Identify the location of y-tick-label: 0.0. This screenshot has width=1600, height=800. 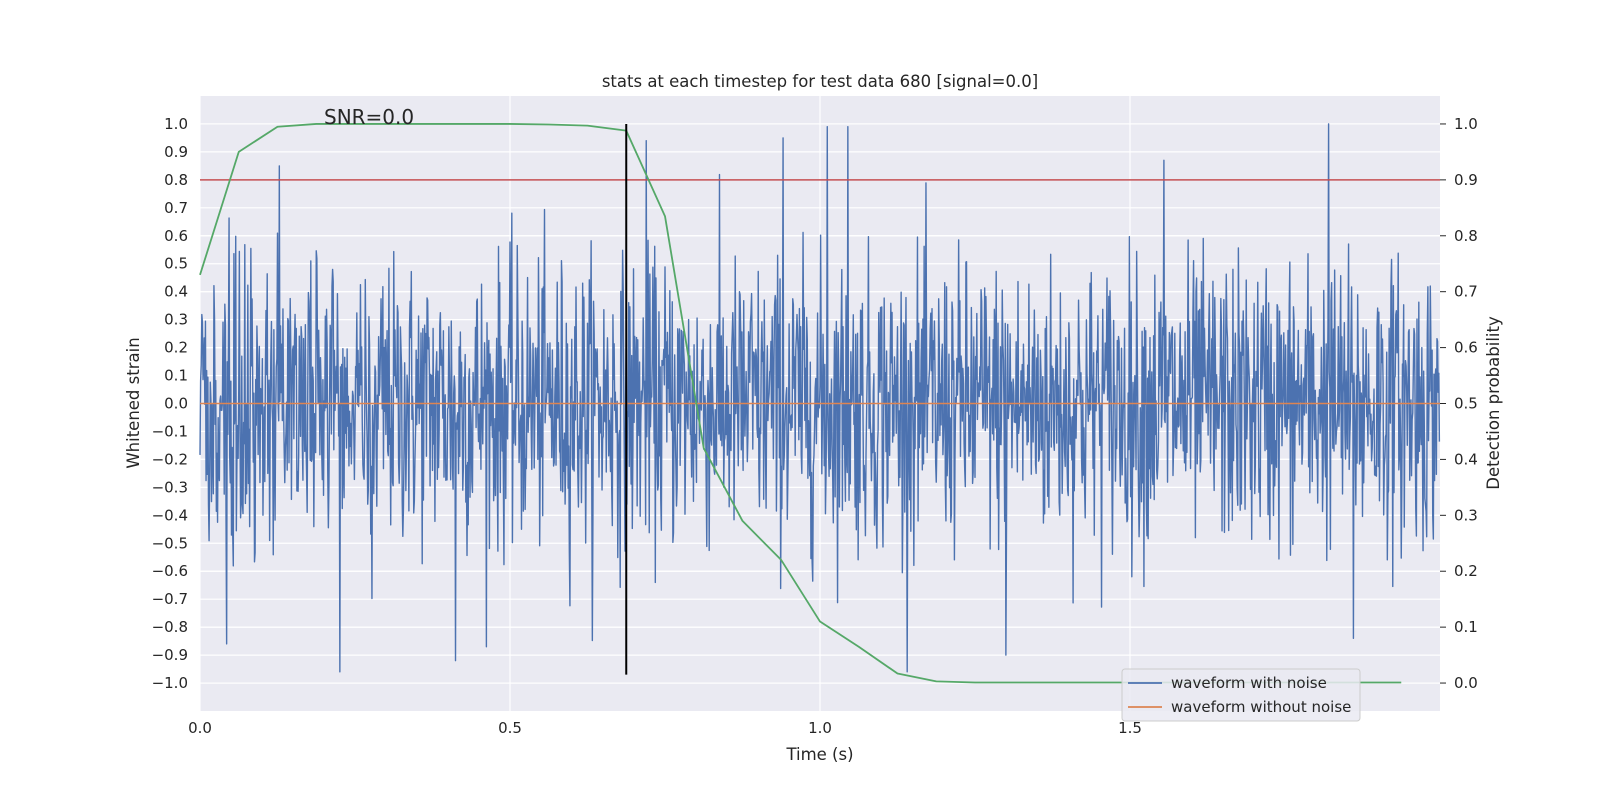
(176, 404).